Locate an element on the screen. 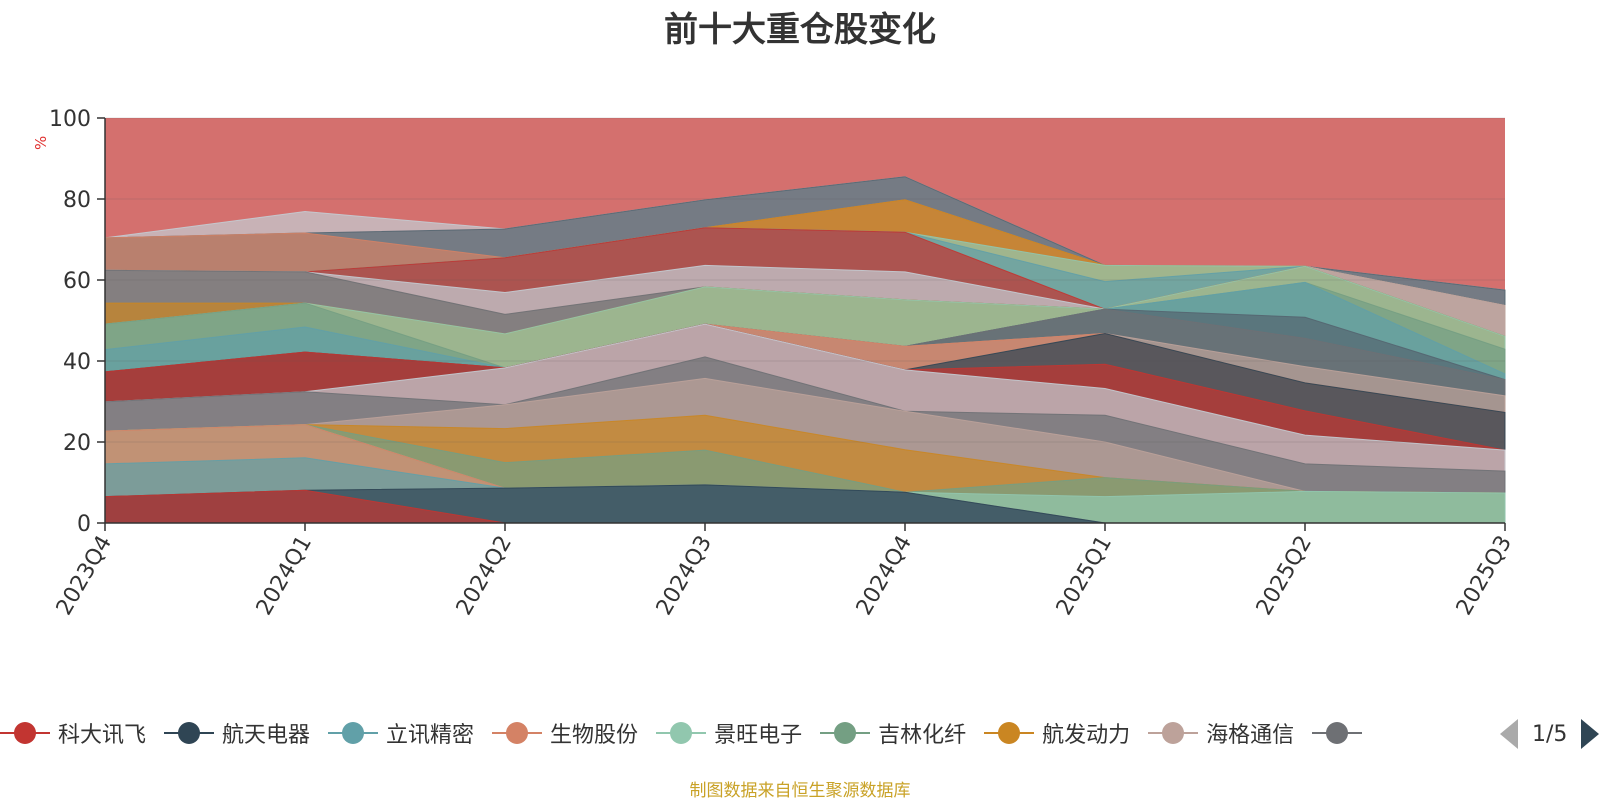  x-tick-label: 2025Q2 is located at coordinates (1284, 576).